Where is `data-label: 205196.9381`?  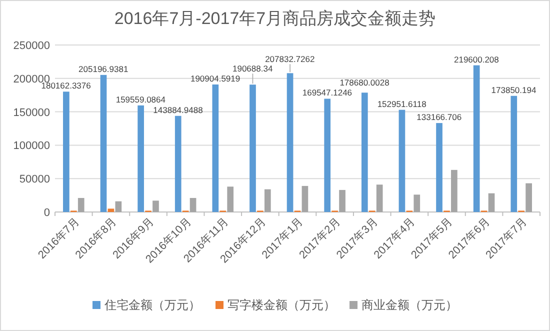
data-label: 205196.9381 is located at coordinates (103, 69).